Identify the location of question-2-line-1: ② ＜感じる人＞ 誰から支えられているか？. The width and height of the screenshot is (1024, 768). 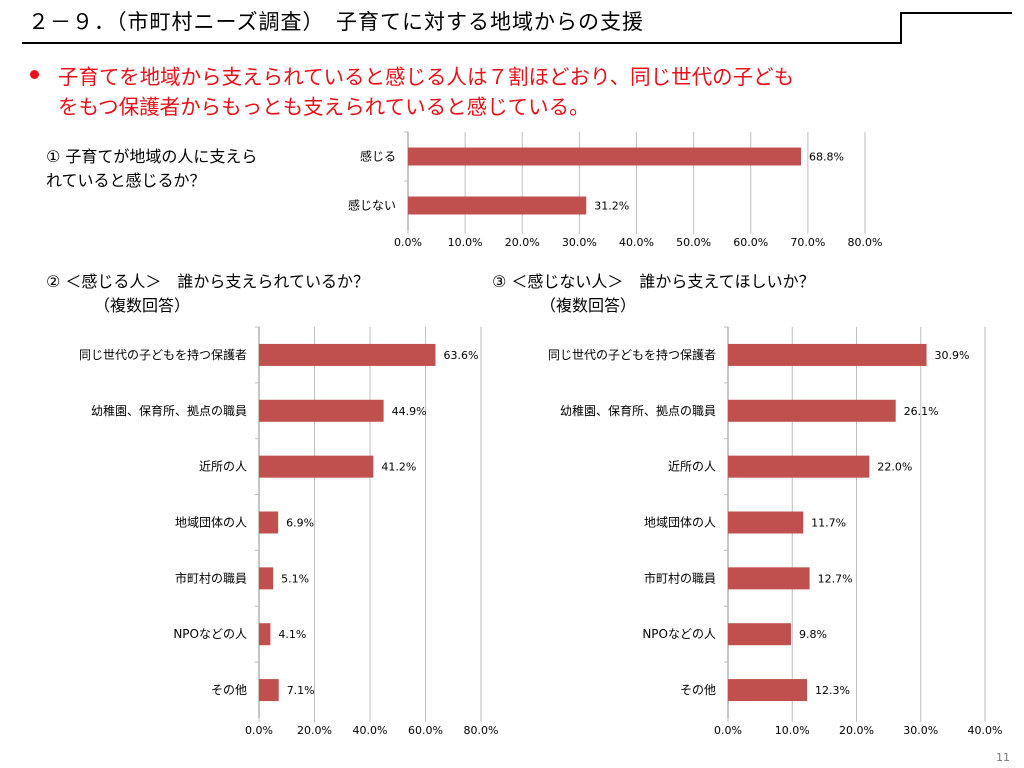
(207, 281).